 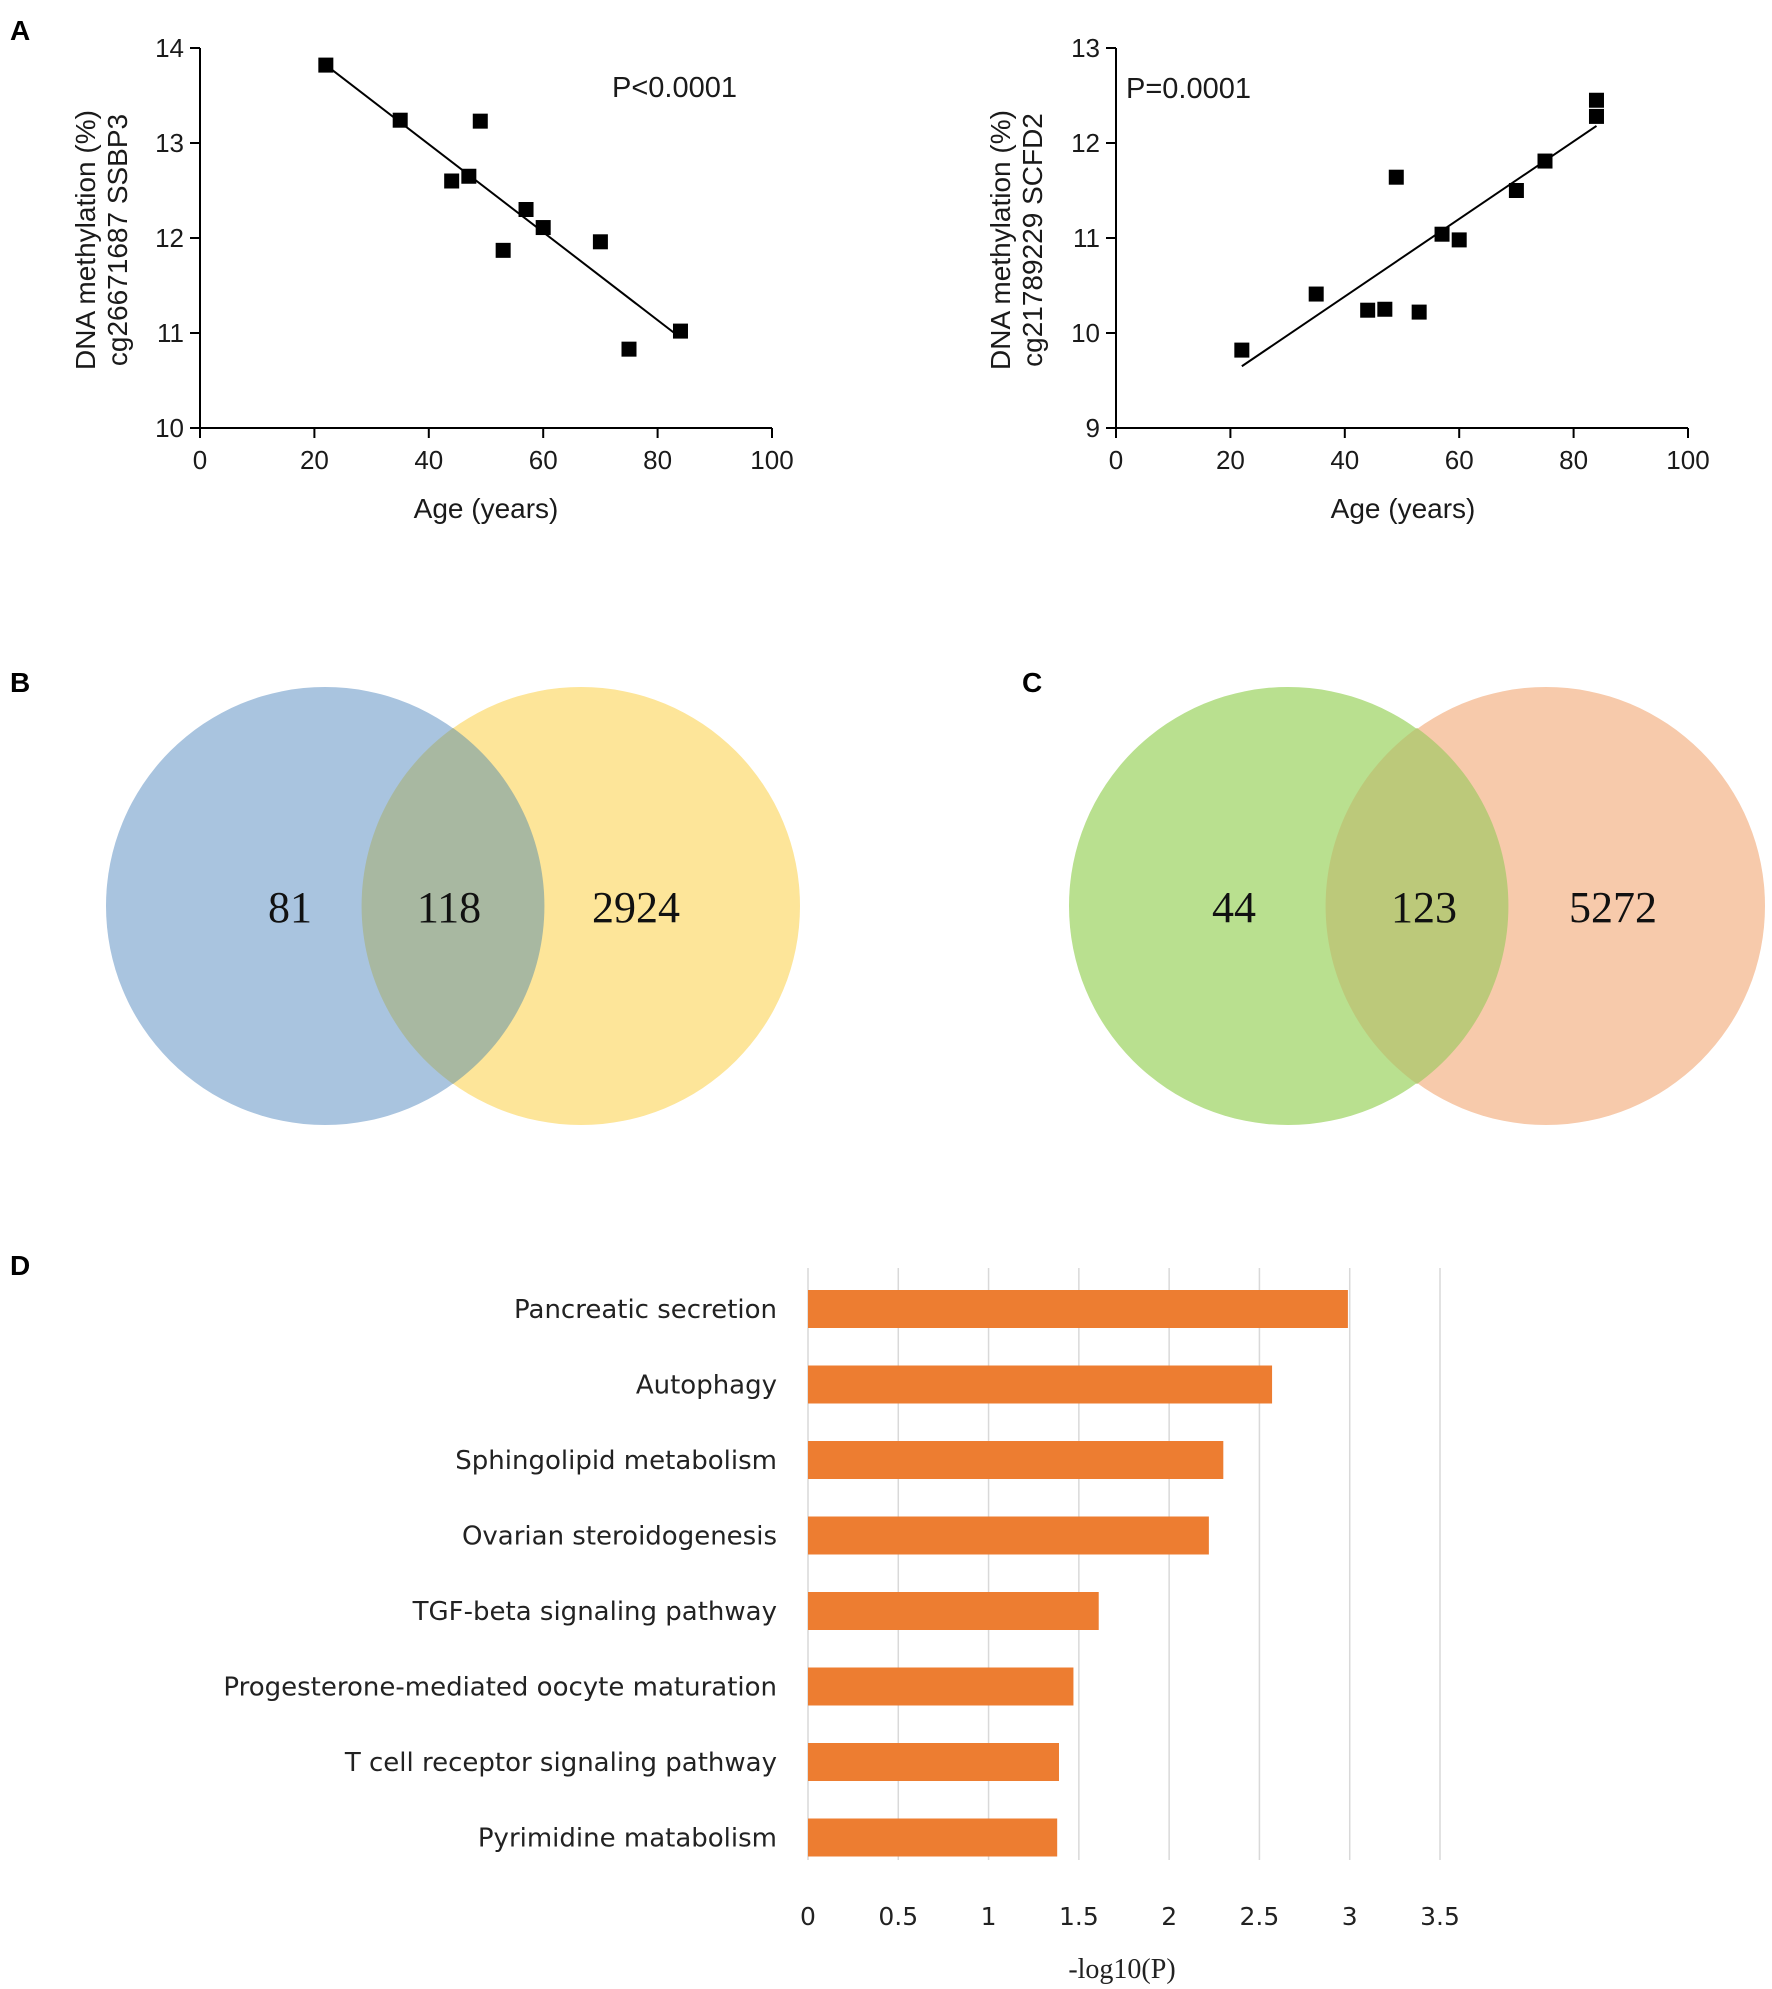 I want to click on x-tick-label: 2, so click(x=1169, y=1916).